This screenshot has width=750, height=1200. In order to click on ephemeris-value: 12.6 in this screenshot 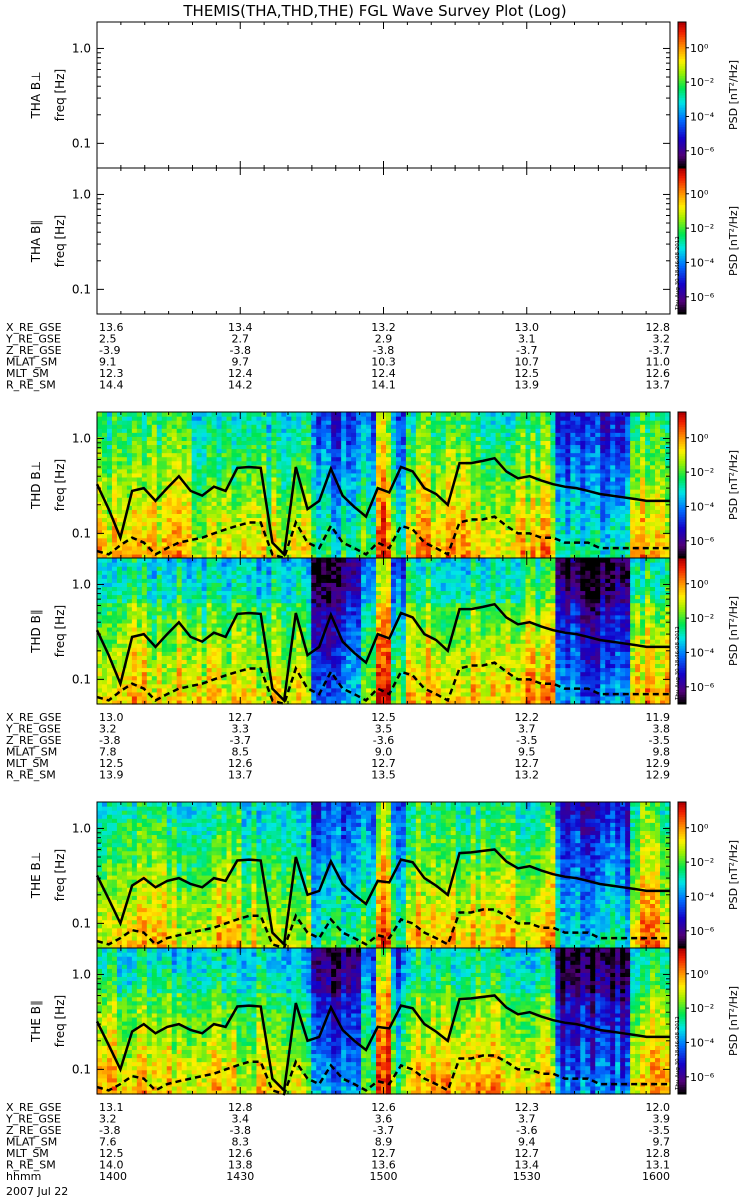, I will do `click(240, 1153)`.